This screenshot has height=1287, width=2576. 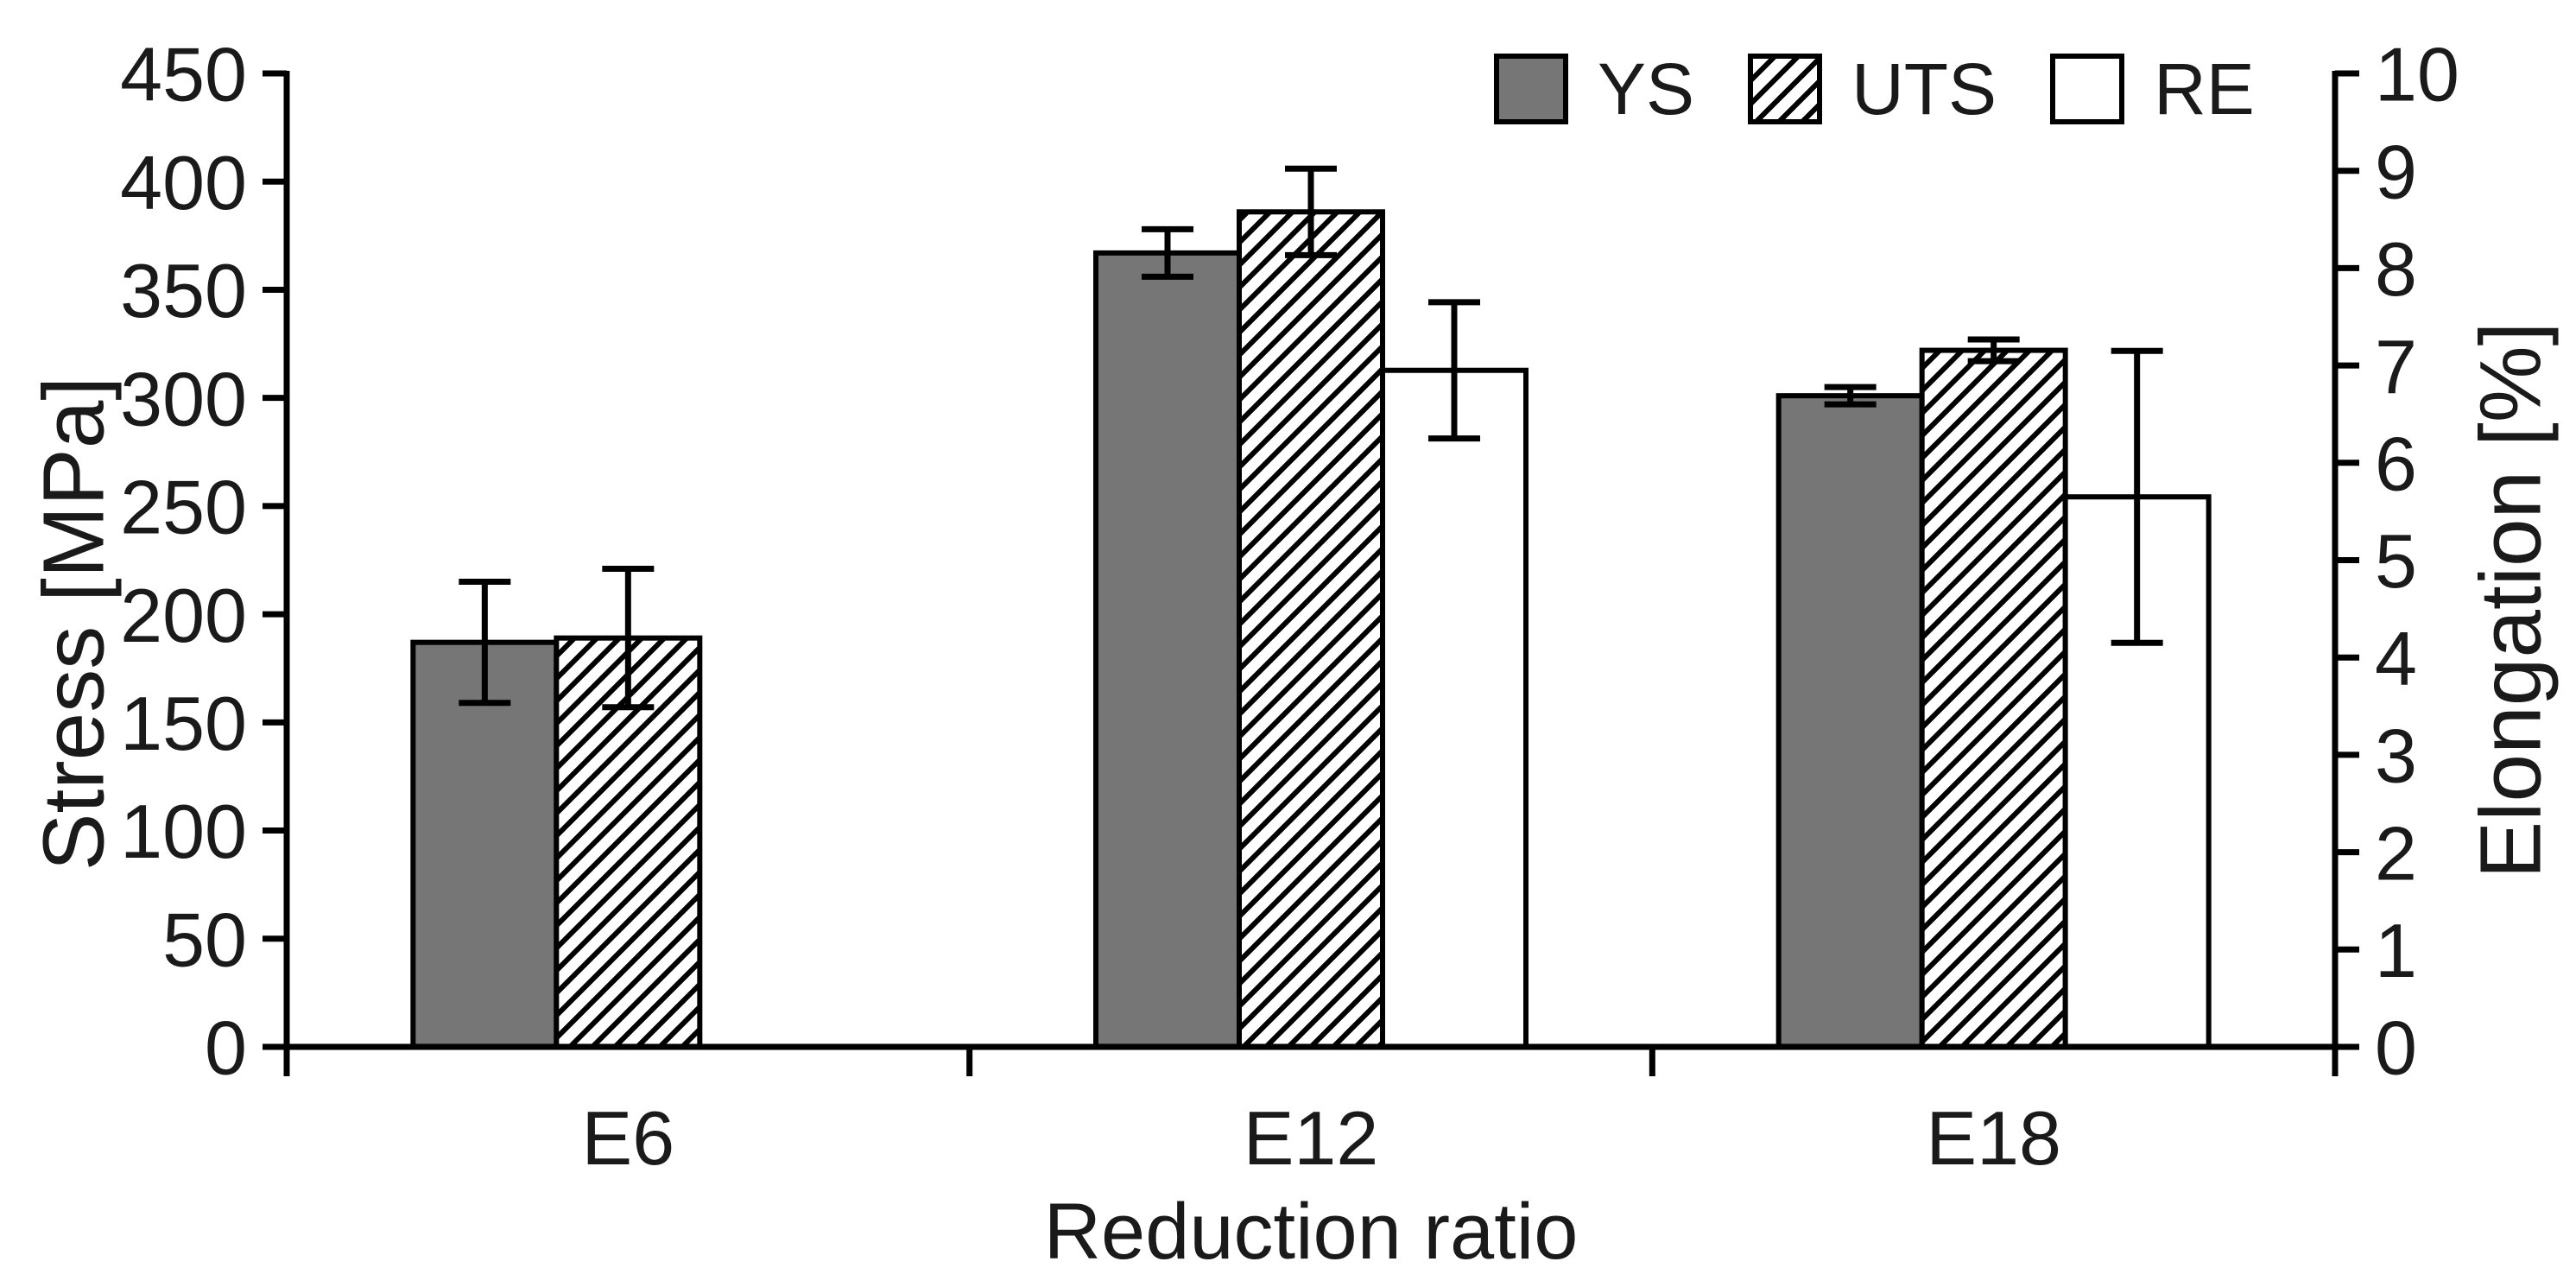 What do you see at coordinates (2396, 950) in the screenshot?
I see `right-axis-tick-label: 1` at bounding box center [2396, 950].